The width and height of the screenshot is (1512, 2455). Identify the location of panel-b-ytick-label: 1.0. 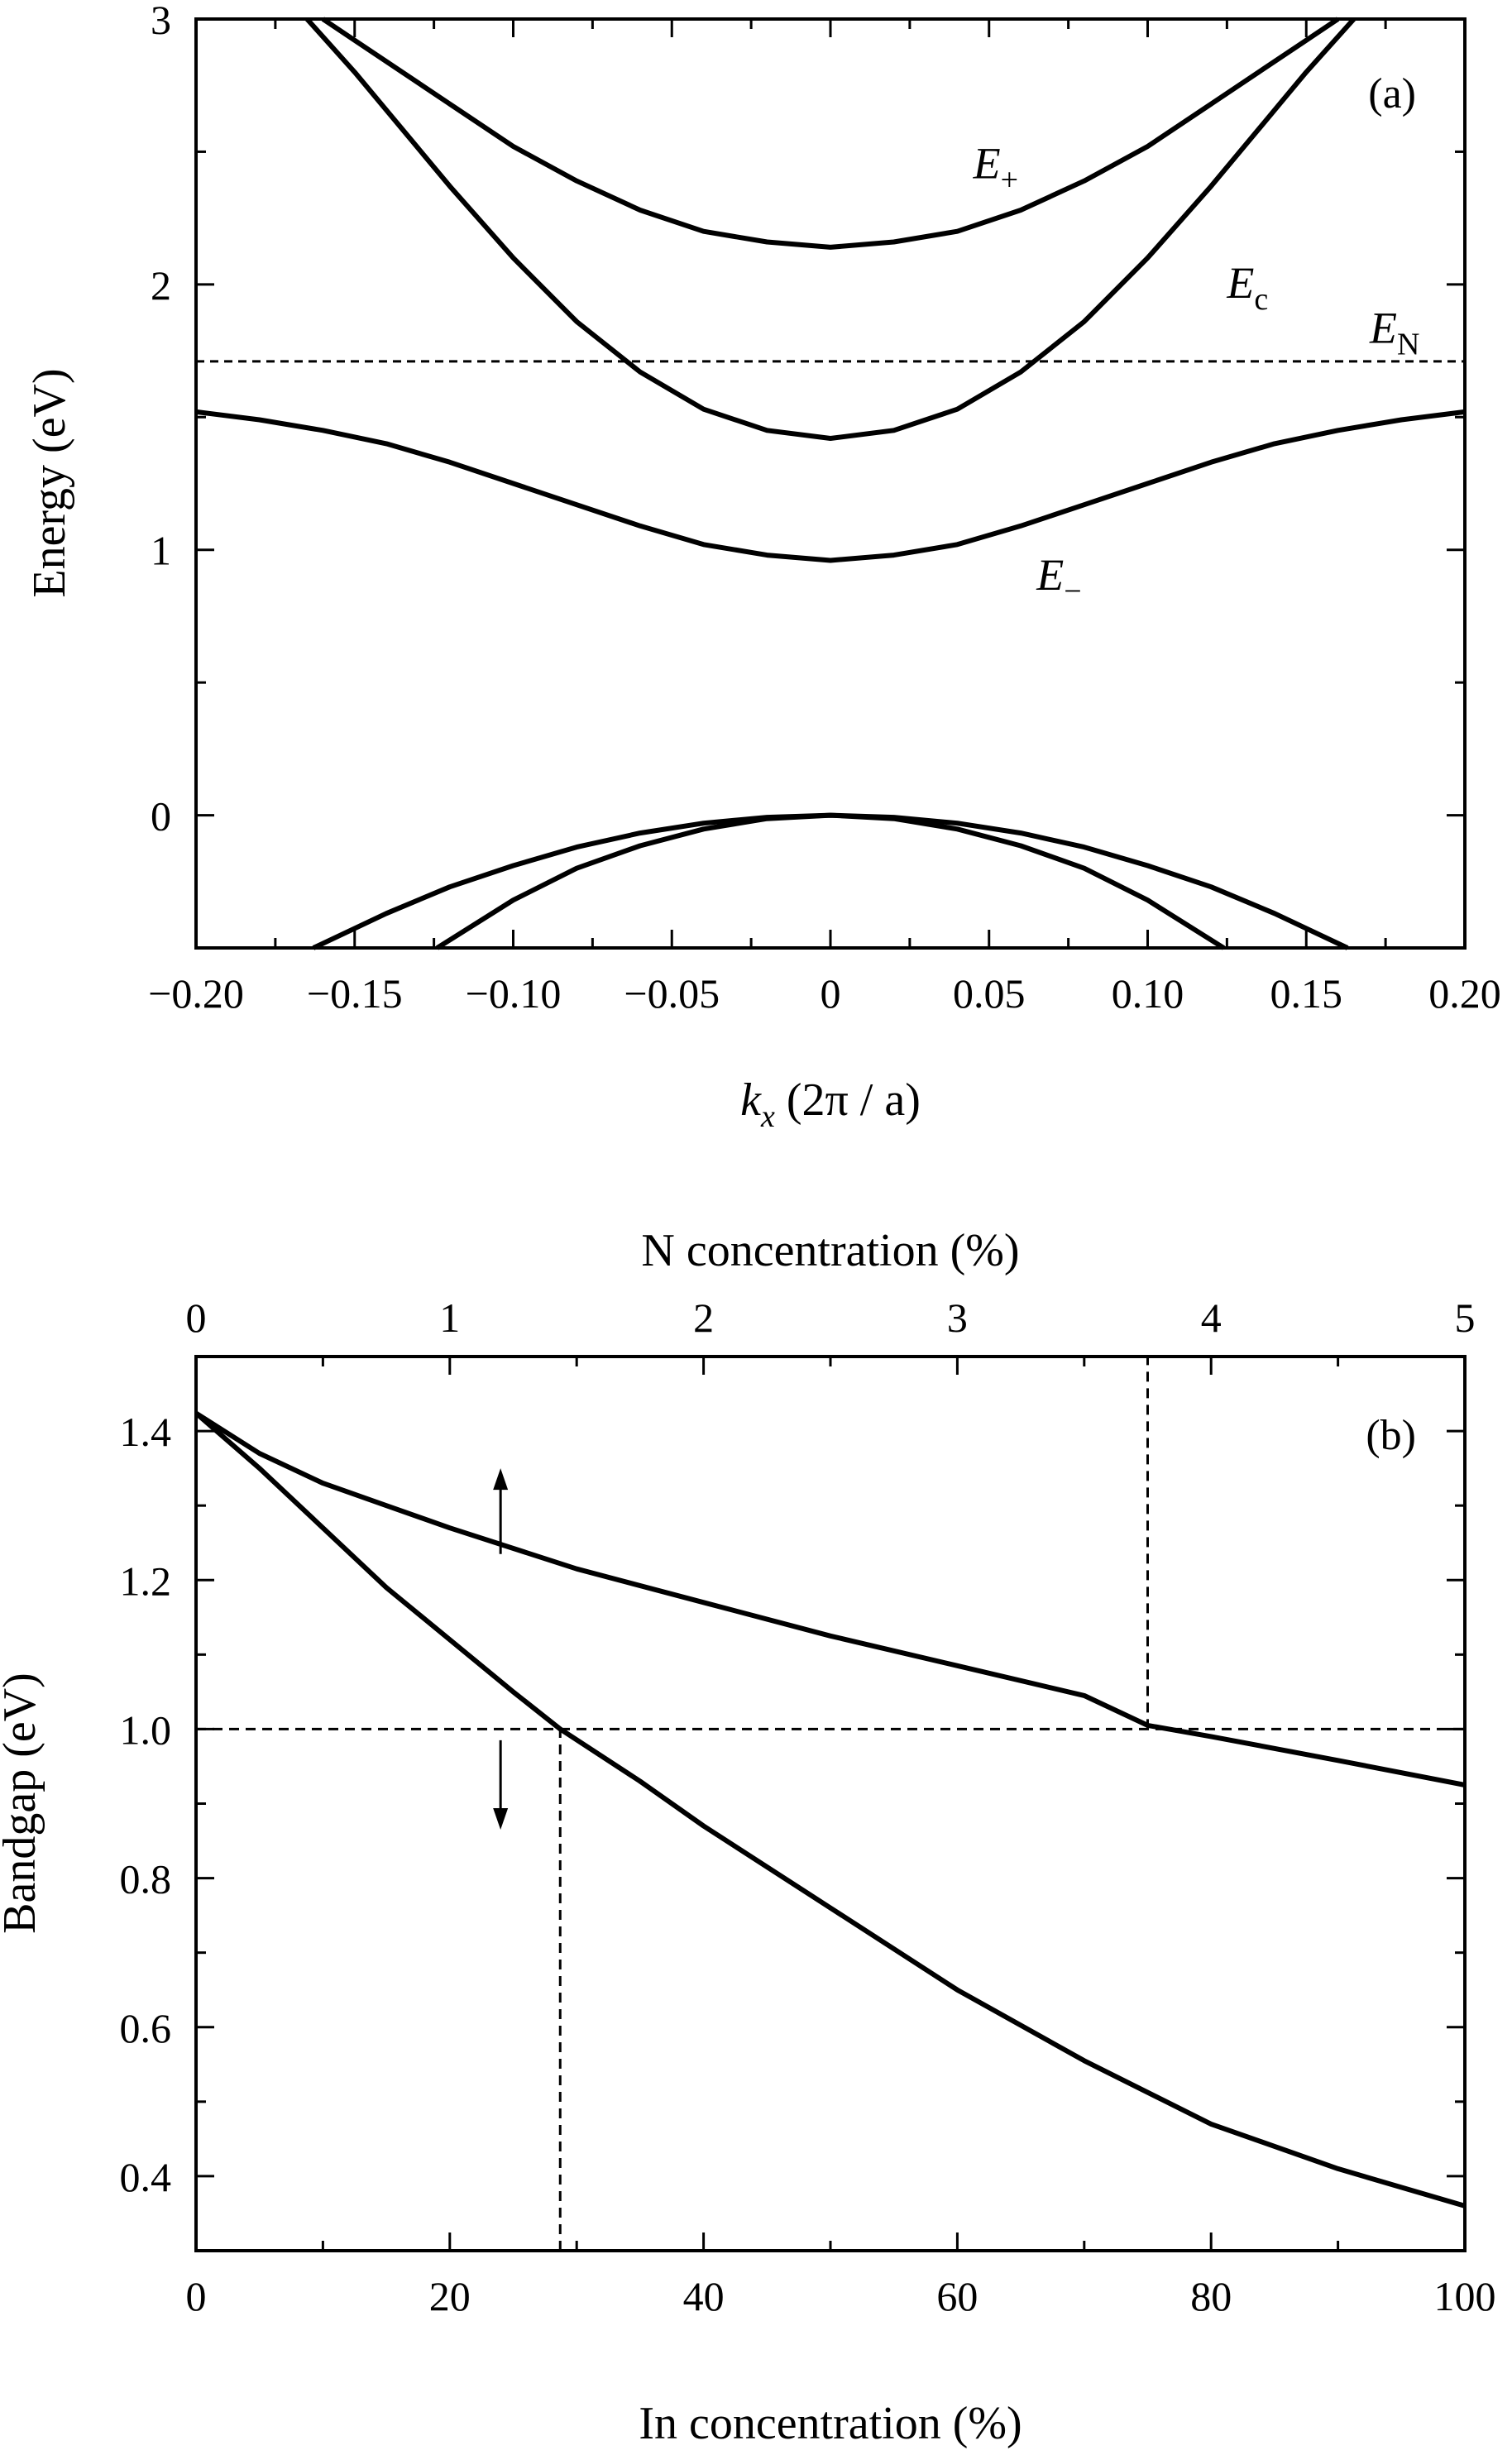
(146, 1730).